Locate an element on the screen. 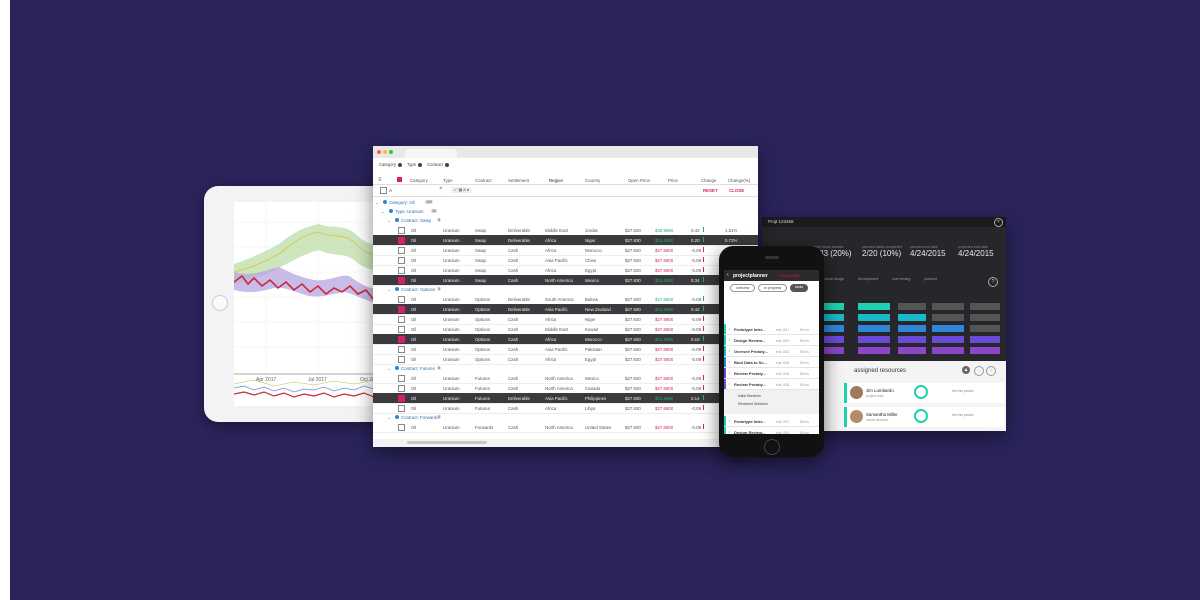 The height and width of the screenshot is (600, 1200). reset-button: RESET is located at coordinates (710, 190).